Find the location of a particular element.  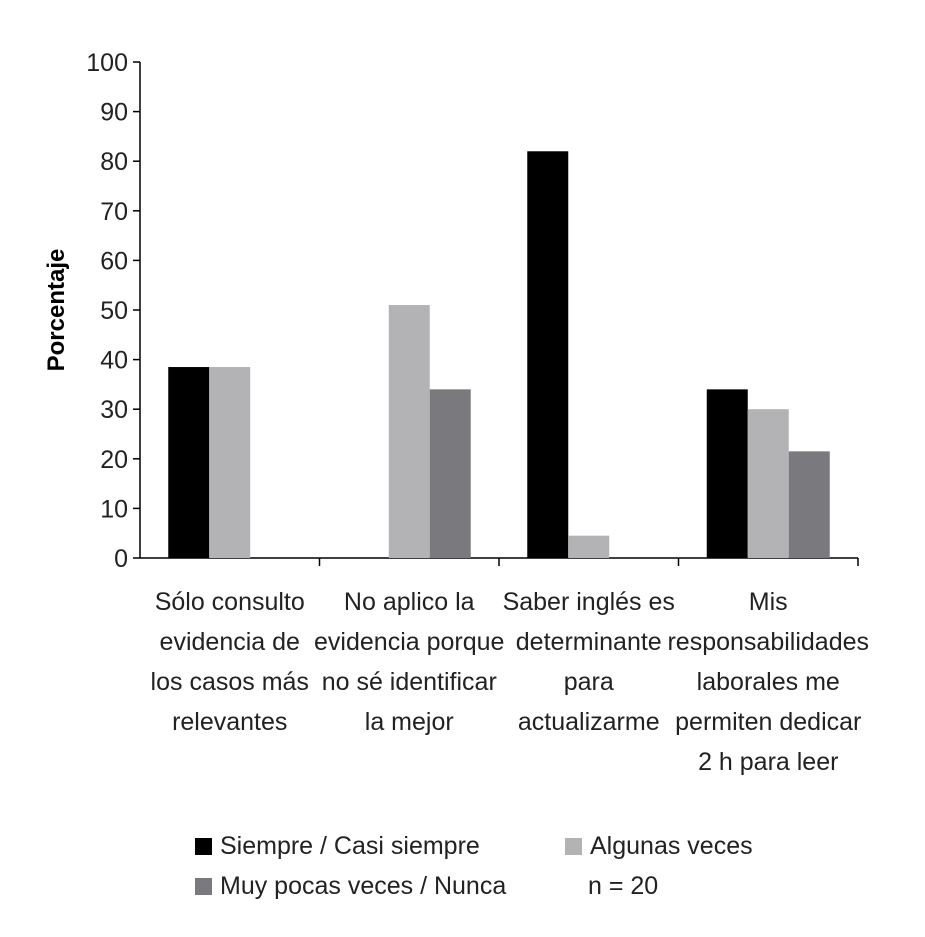

legend-item-algunas: Algunas veces is located at coordinates (659, 846).